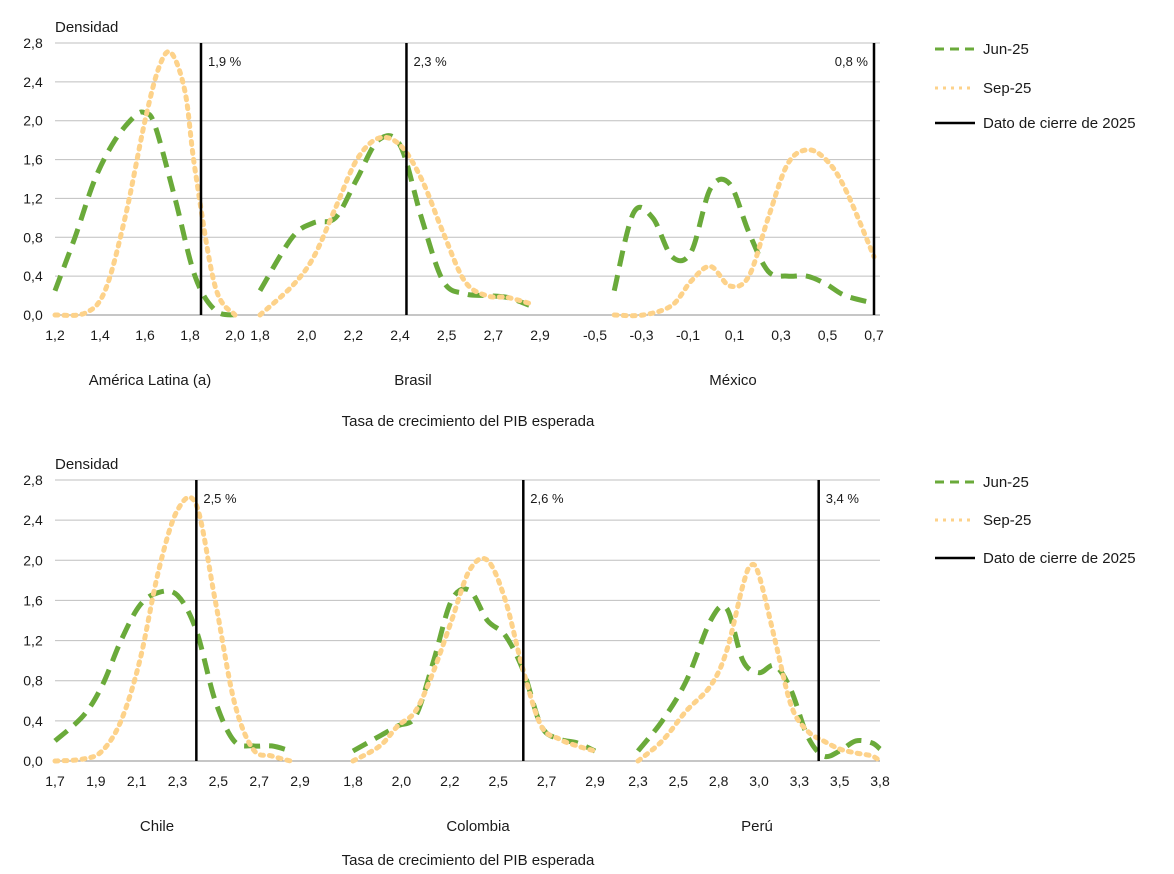 The image size is (1174, 874). Describe the element at coordinates (547, 498) in the screenshot. I see `close-value-label: 2,6 %` at that location.